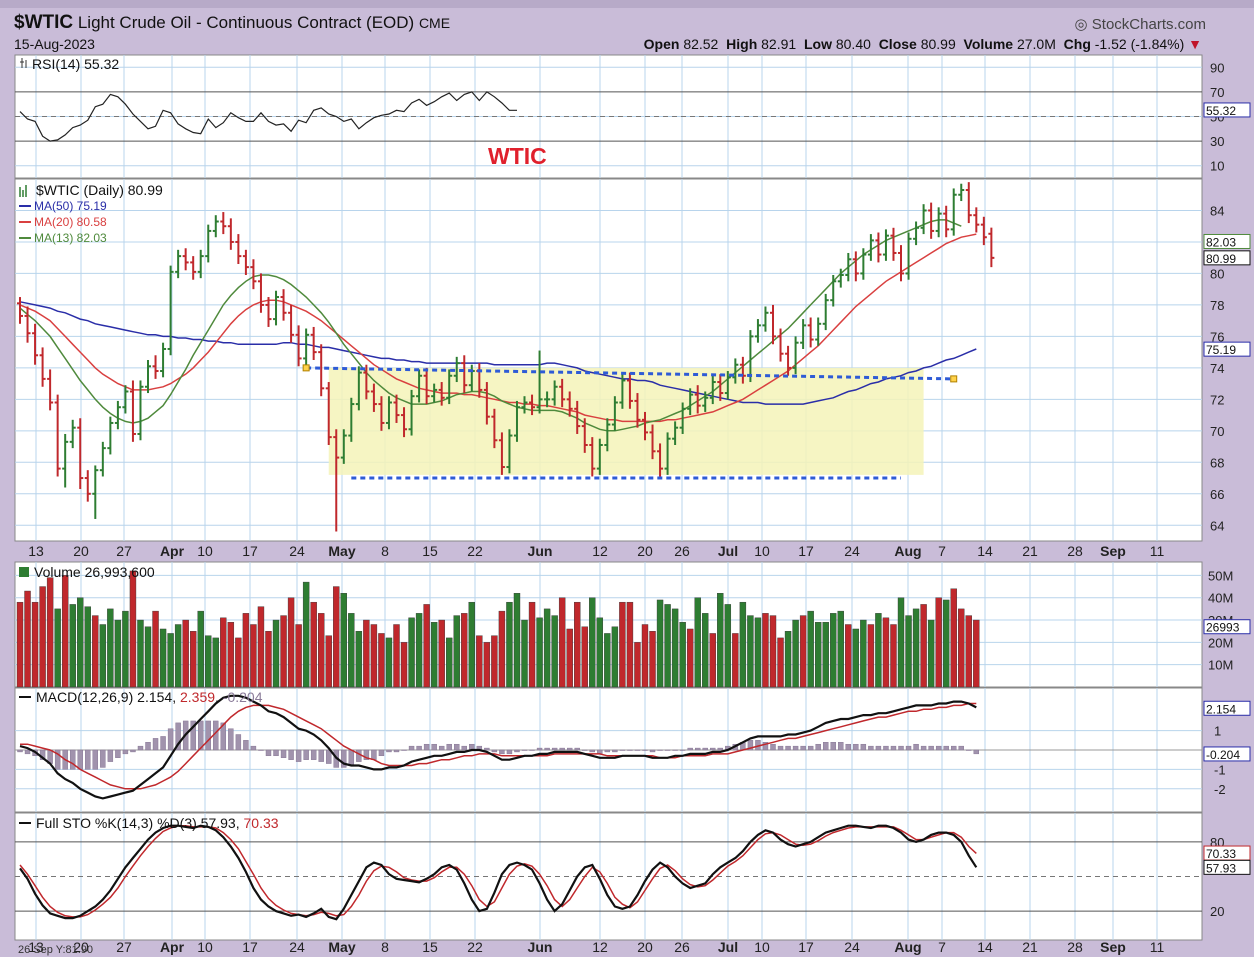 The width and height of the screenshot is (1254, 957). What do you see at coordinates (1139, 44) in the screenshot?
I see `change-value: -1.52 (-1.84%)` at bounding box center [1139, 44].